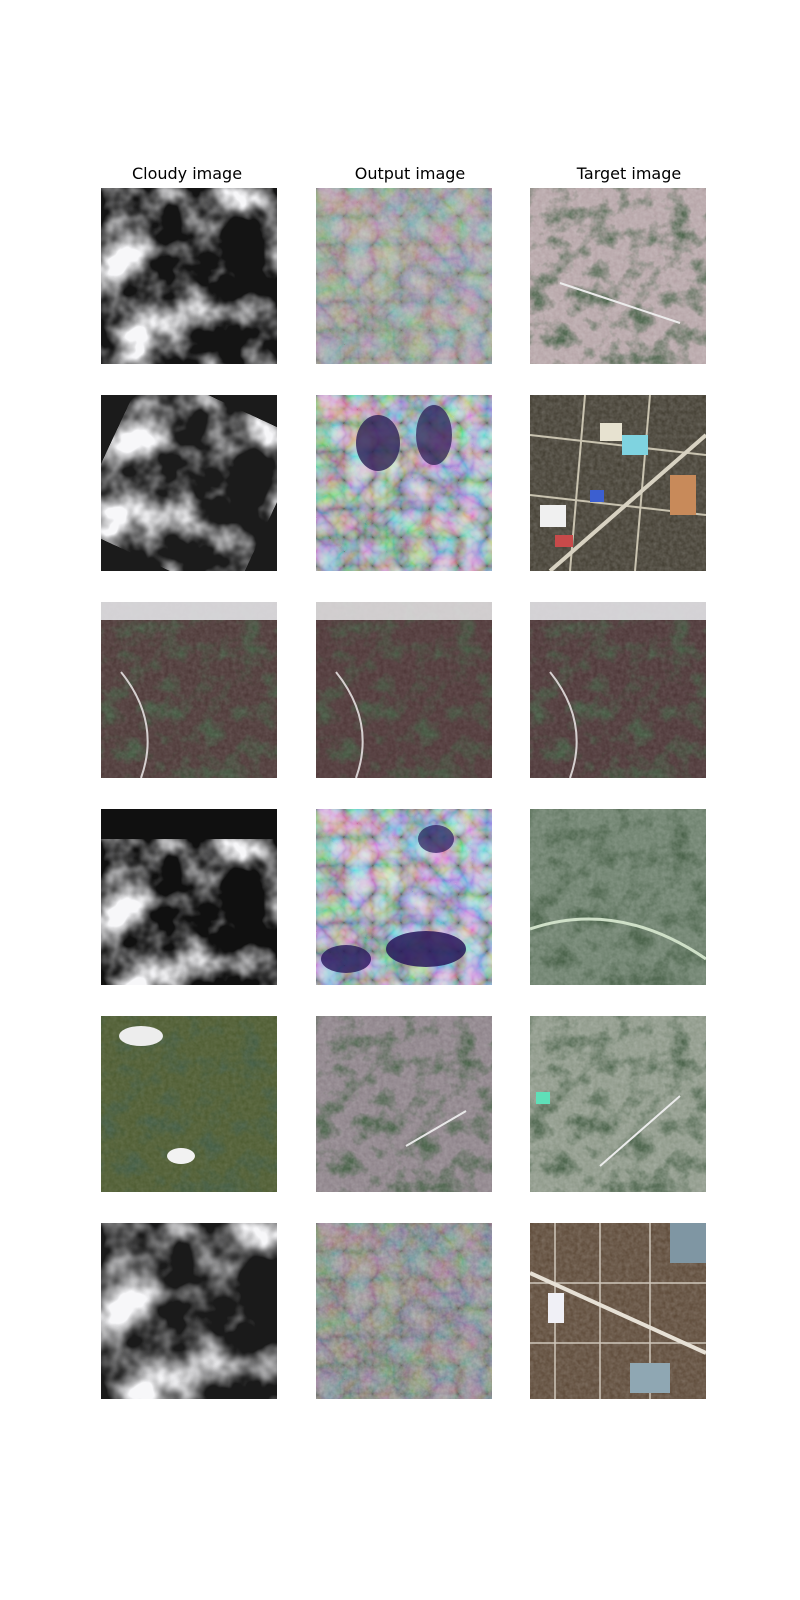 The height and width of the screenshot is (1600, 800). I want to click on column-title-target: Target image, so click(629, 173).